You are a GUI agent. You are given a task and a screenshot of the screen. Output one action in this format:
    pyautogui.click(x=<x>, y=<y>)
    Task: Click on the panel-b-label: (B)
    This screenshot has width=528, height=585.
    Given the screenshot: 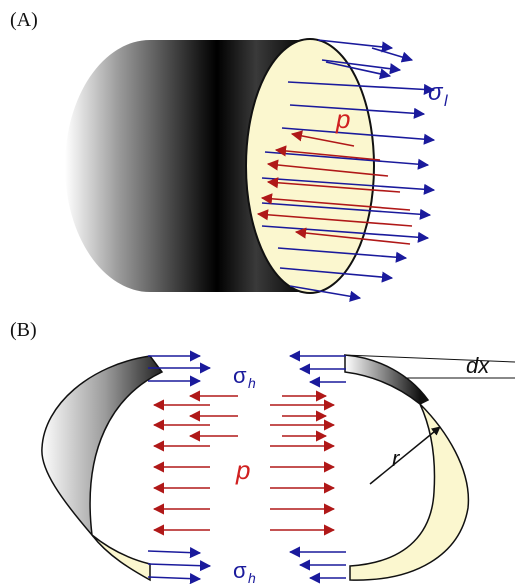 What is the action you would take?
    pyautogui.click(x=23, y=330)
    